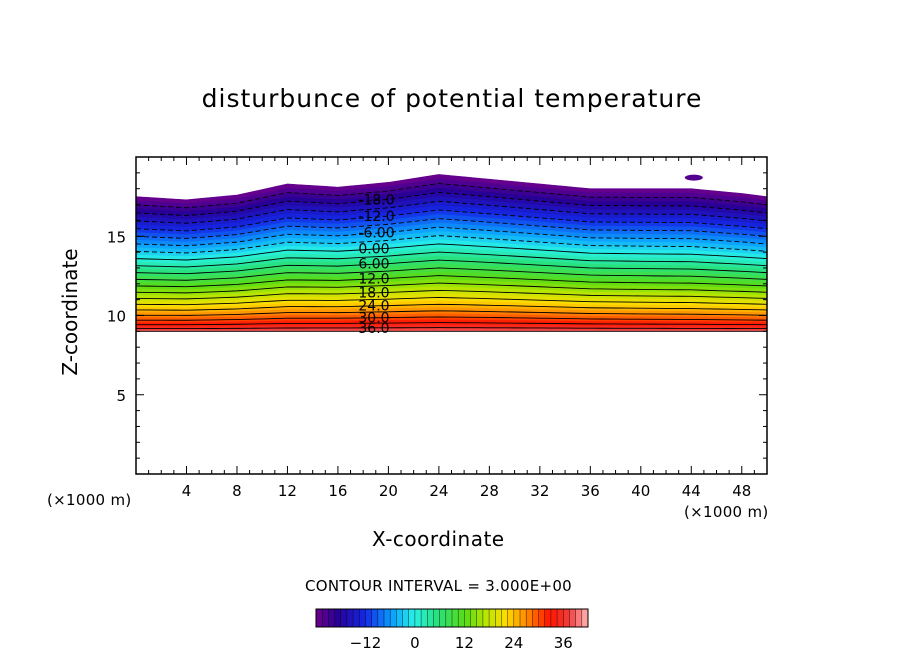  I want to click on y-tick-label: 5, so click(121, 396).